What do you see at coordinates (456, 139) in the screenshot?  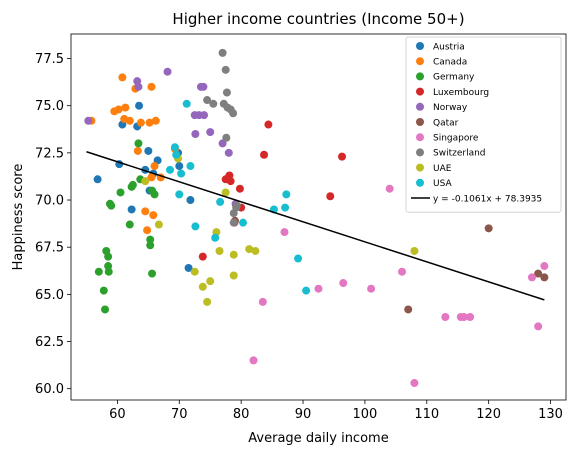 I see `legend-label: Singapore` at bounding box center [456, 139].